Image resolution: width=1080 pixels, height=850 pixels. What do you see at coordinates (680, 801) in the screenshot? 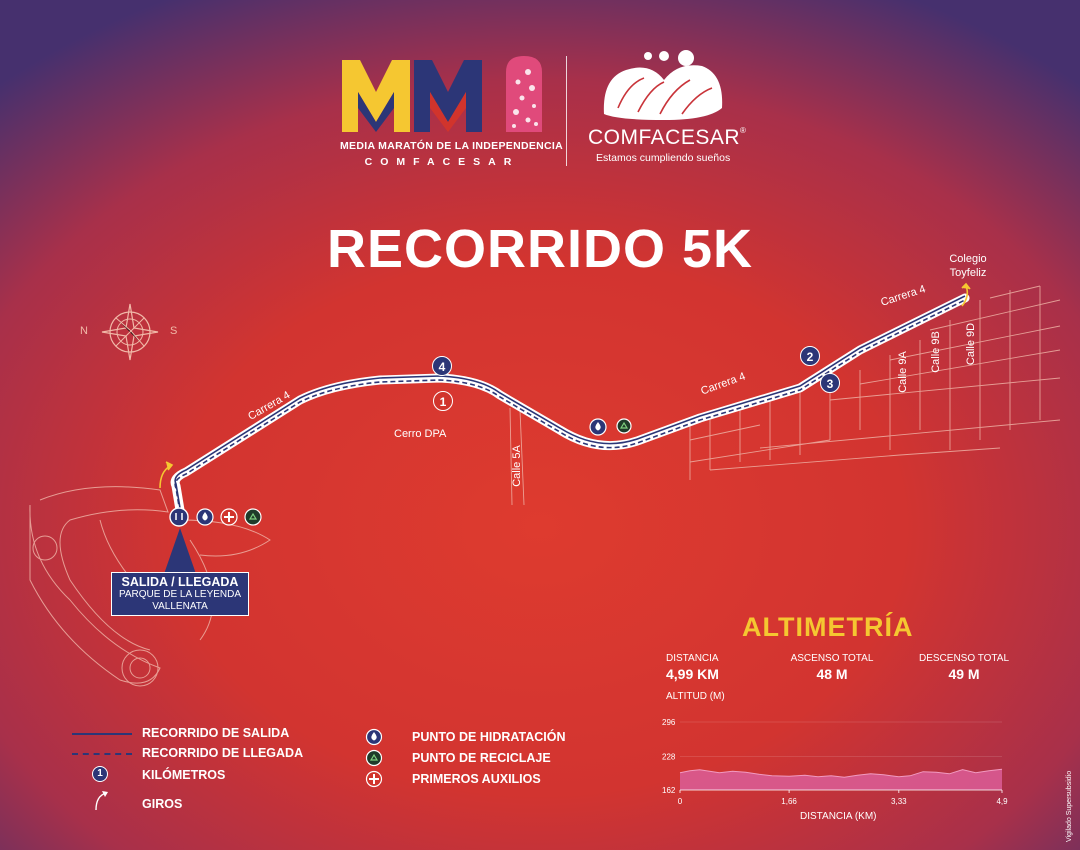
I see `x-tick-label: 0` at bounding box center [680, 801].